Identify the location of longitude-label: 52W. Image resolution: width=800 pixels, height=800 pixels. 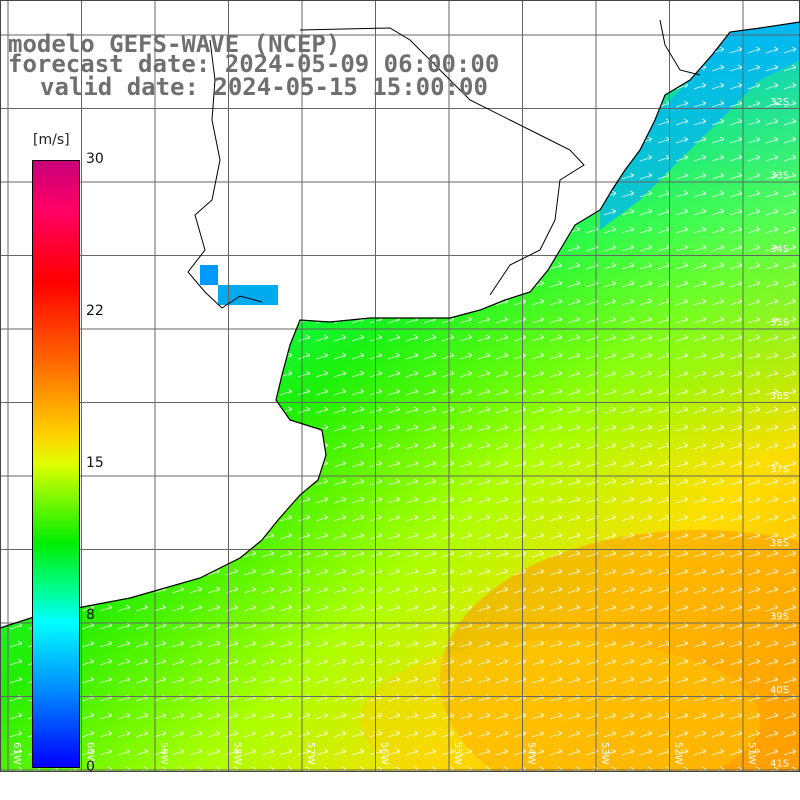
(678, 753).